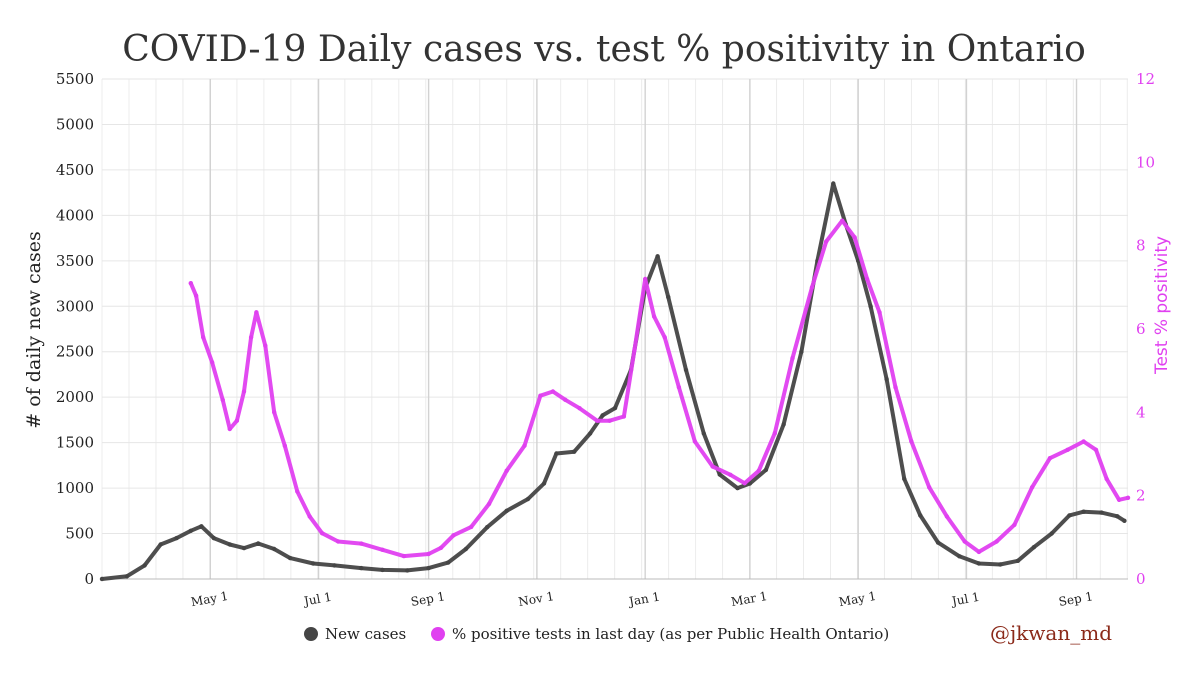 The image size is (1200, 679). Describe the element at coordinates (75, 397) in the screenshot. I see `y-tick-label: 2000` at that location.